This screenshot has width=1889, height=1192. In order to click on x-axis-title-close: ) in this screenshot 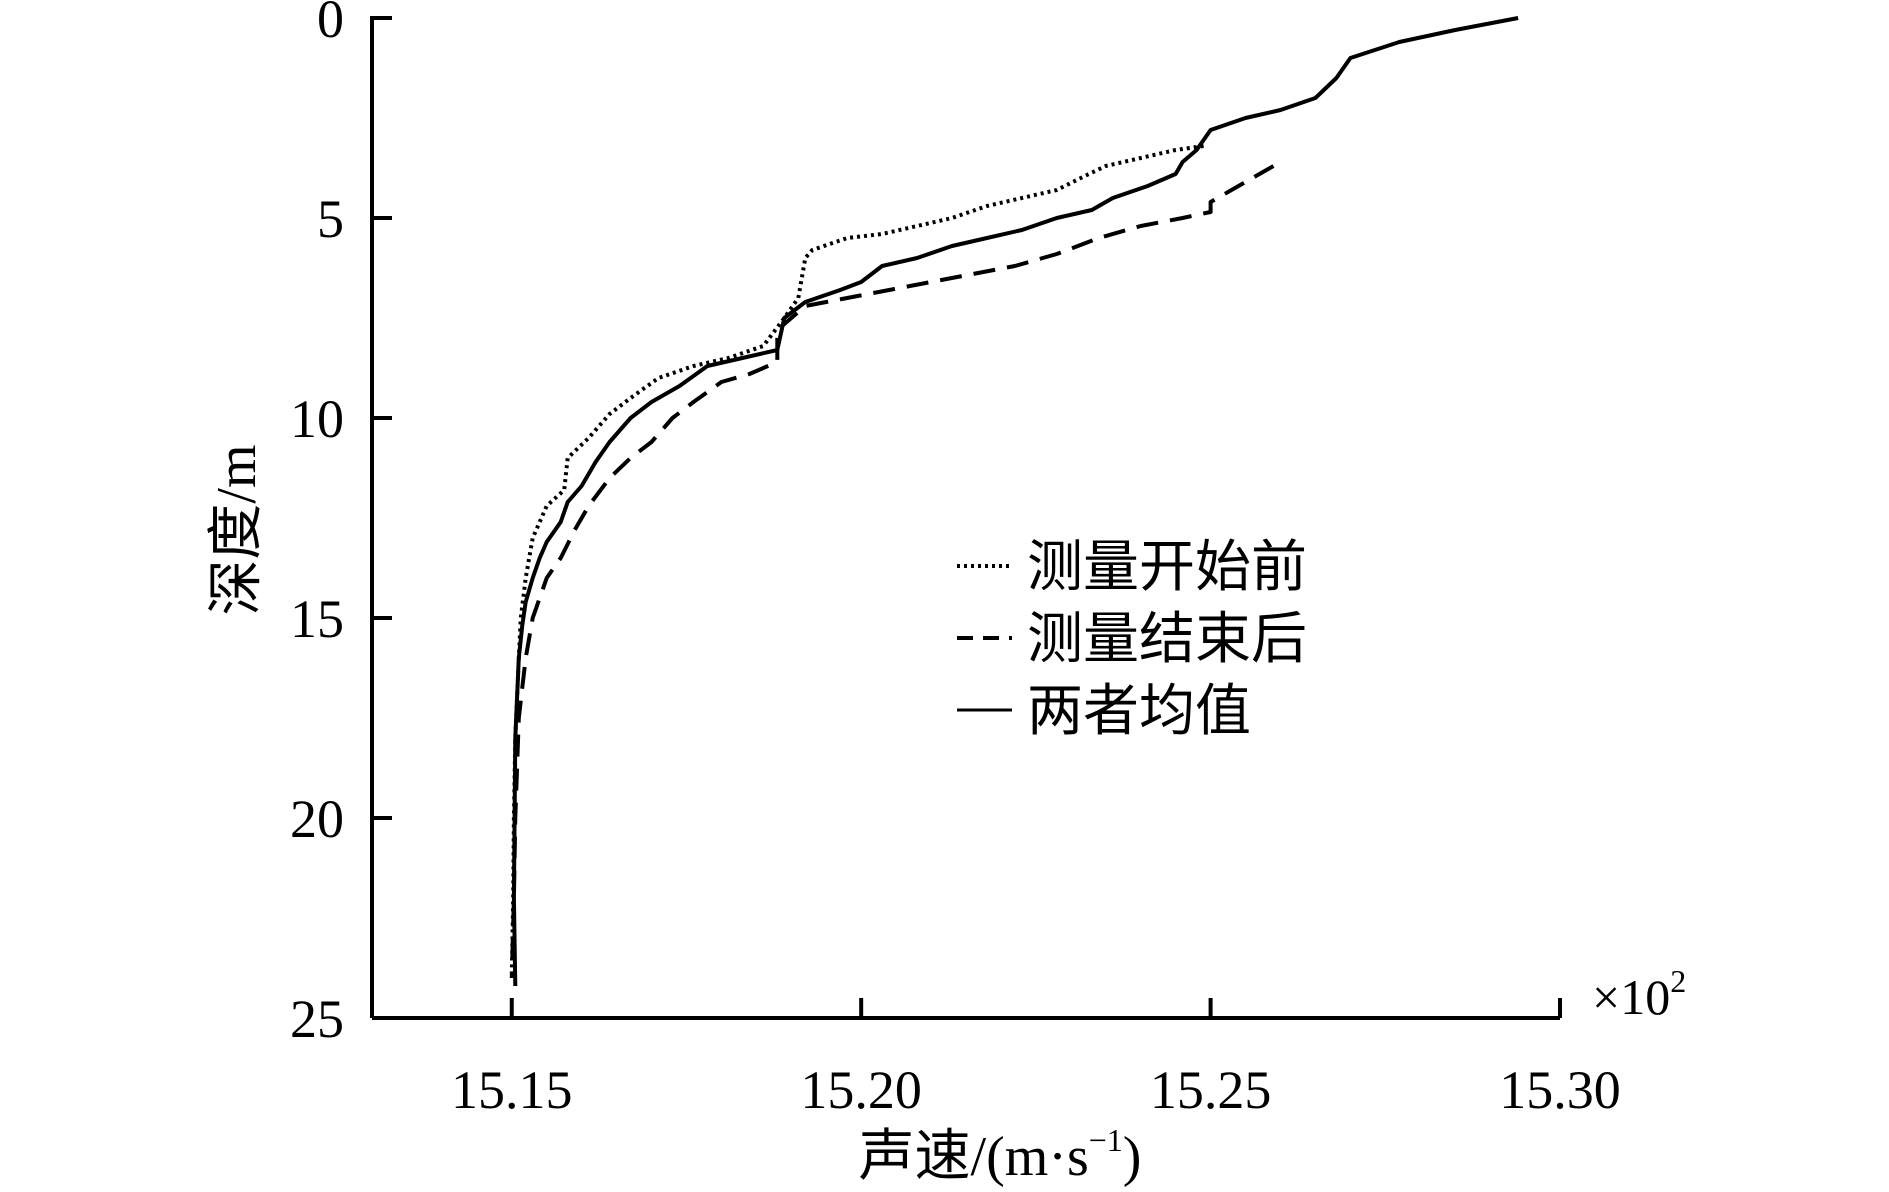, I will do `click(1132, 1157)`.